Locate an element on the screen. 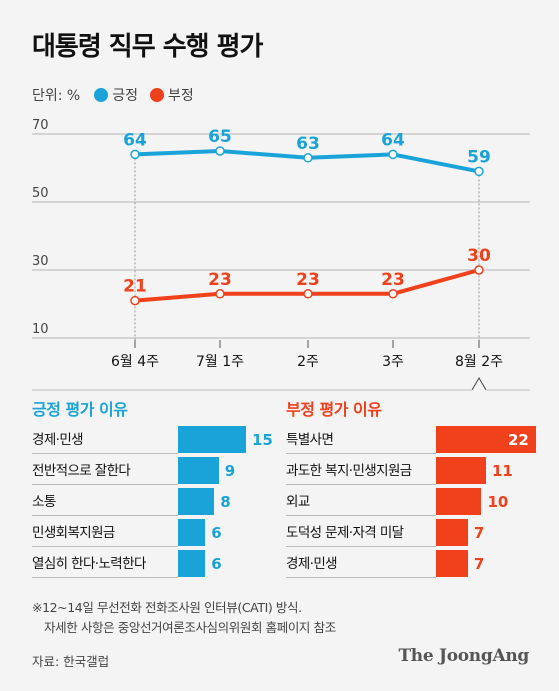  legend: 단위: % 긍정 부정 is located at coordinates (119, 95).